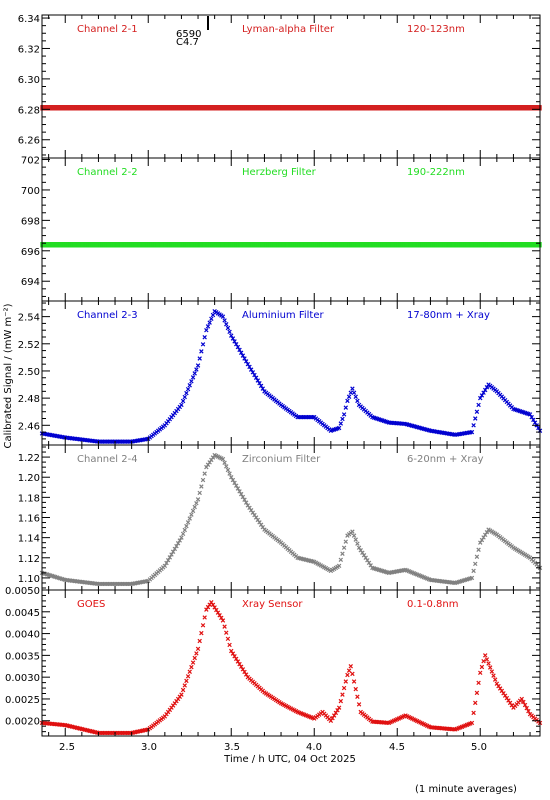 The image size is (550, 800). I want to click on x-tick-label: 4.0, so click(314, 747).